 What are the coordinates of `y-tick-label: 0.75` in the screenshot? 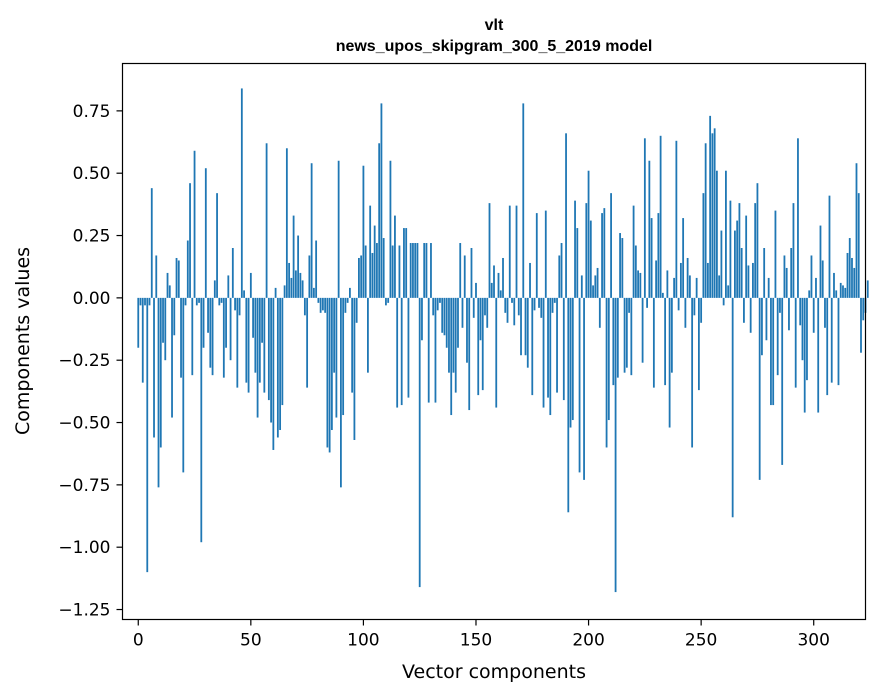 It's located at (92, 112).